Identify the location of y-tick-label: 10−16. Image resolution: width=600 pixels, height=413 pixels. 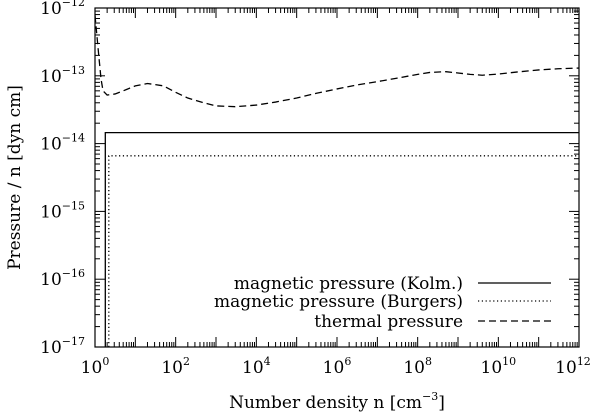
(62, 278).